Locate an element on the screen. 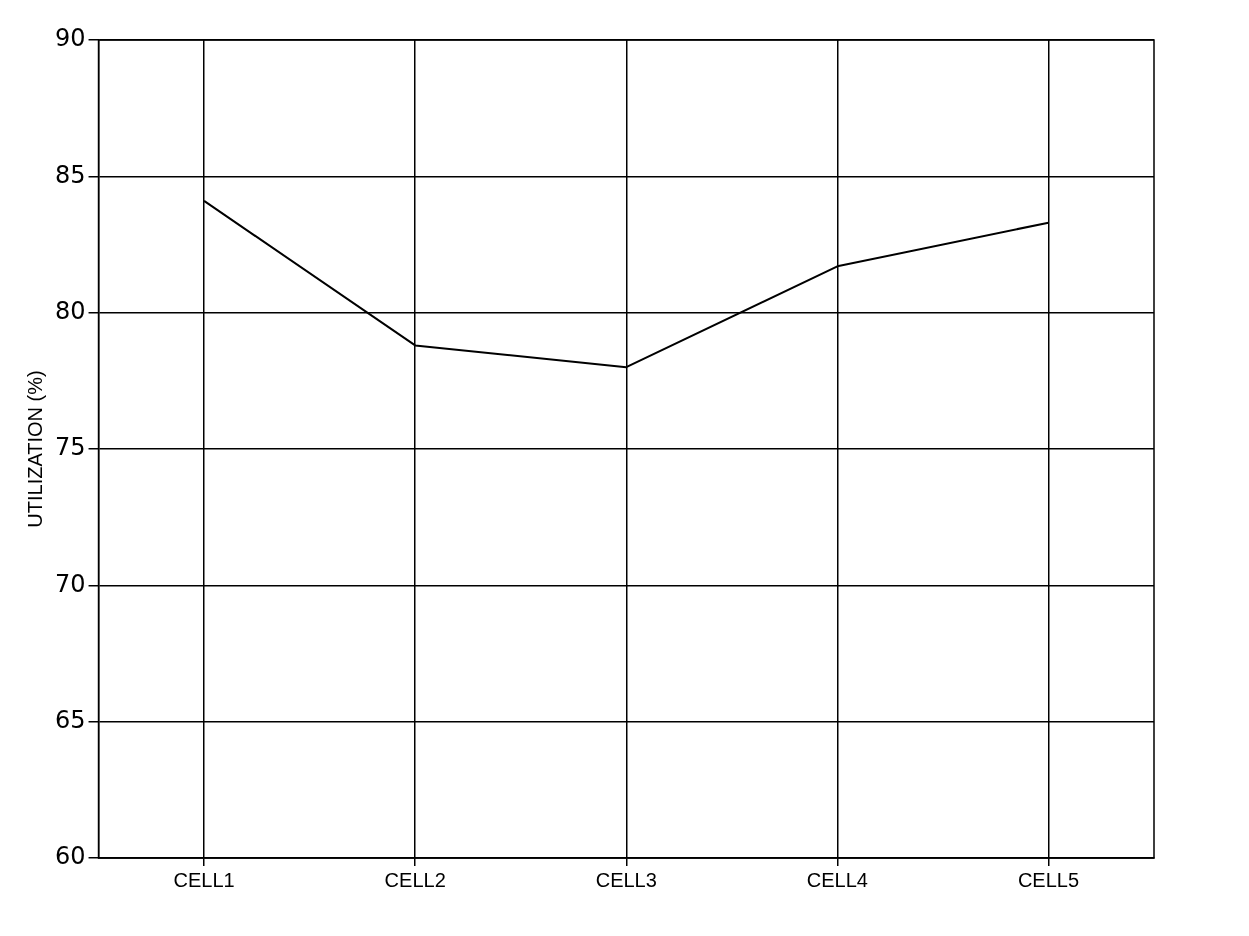  x-tick-label: CELL3 is located at coordinates (626, 879).